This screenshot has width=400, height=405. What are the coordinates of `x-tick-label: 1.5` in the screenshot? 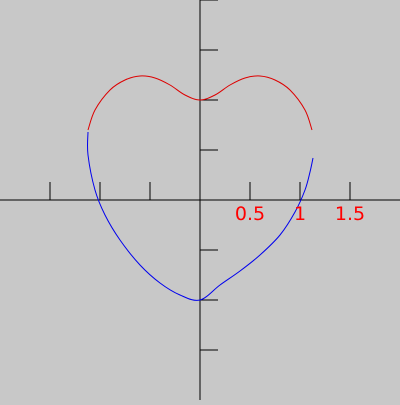 It's located at (350, 214).